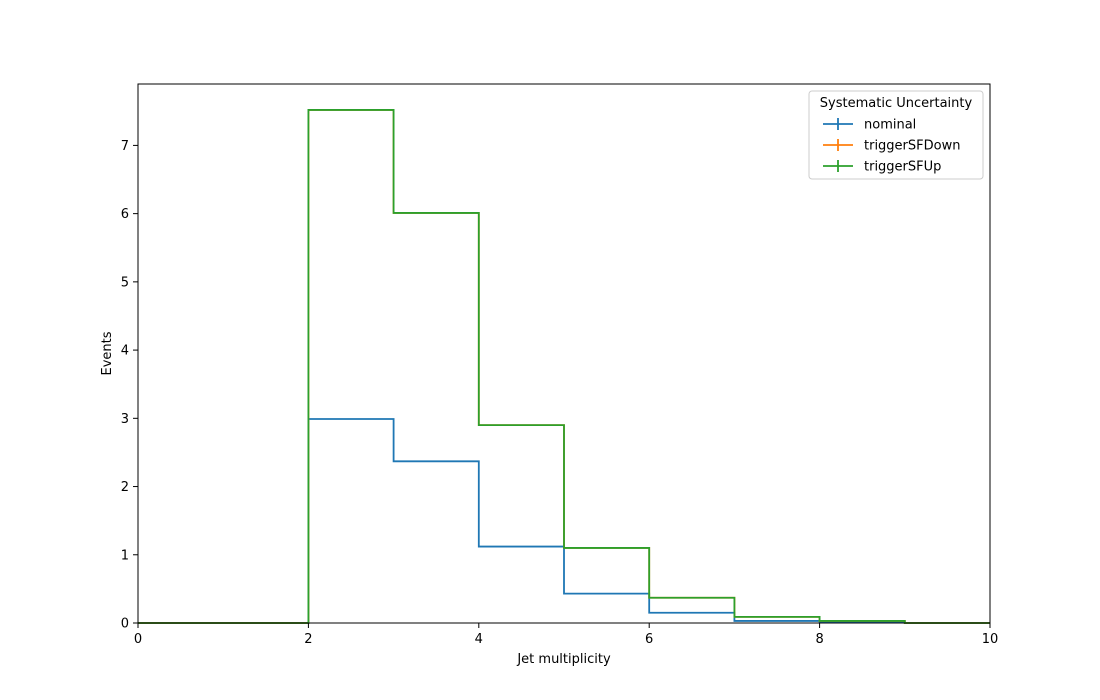  What do you see at coordinates (890, 125) in the screenshot?
I see `legend-label: nominal` at bounding box center [890, 125].